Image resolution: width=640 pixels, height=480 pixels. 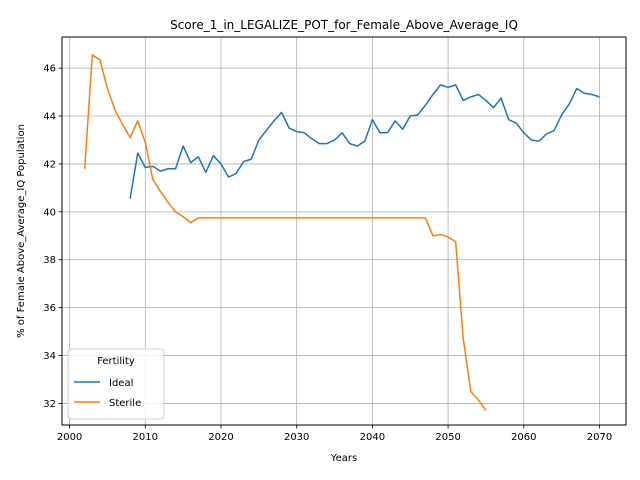 What do you see at coordinates (49, 212) in the screenshot?
I see `y-tick-label: 40` at bounding box center [49, 212].